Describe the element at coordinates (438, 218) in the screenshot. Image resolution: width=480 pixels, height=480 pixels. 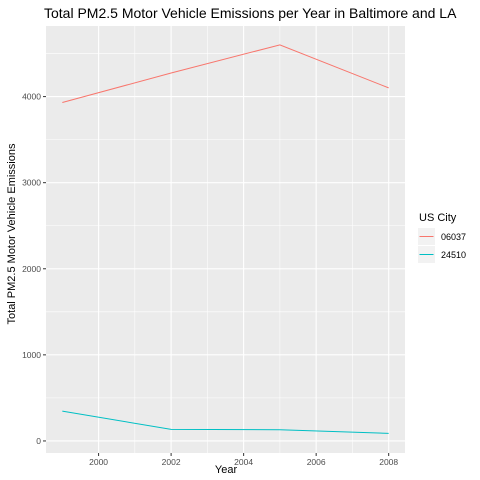
I see `legend-title: US City` at that location.